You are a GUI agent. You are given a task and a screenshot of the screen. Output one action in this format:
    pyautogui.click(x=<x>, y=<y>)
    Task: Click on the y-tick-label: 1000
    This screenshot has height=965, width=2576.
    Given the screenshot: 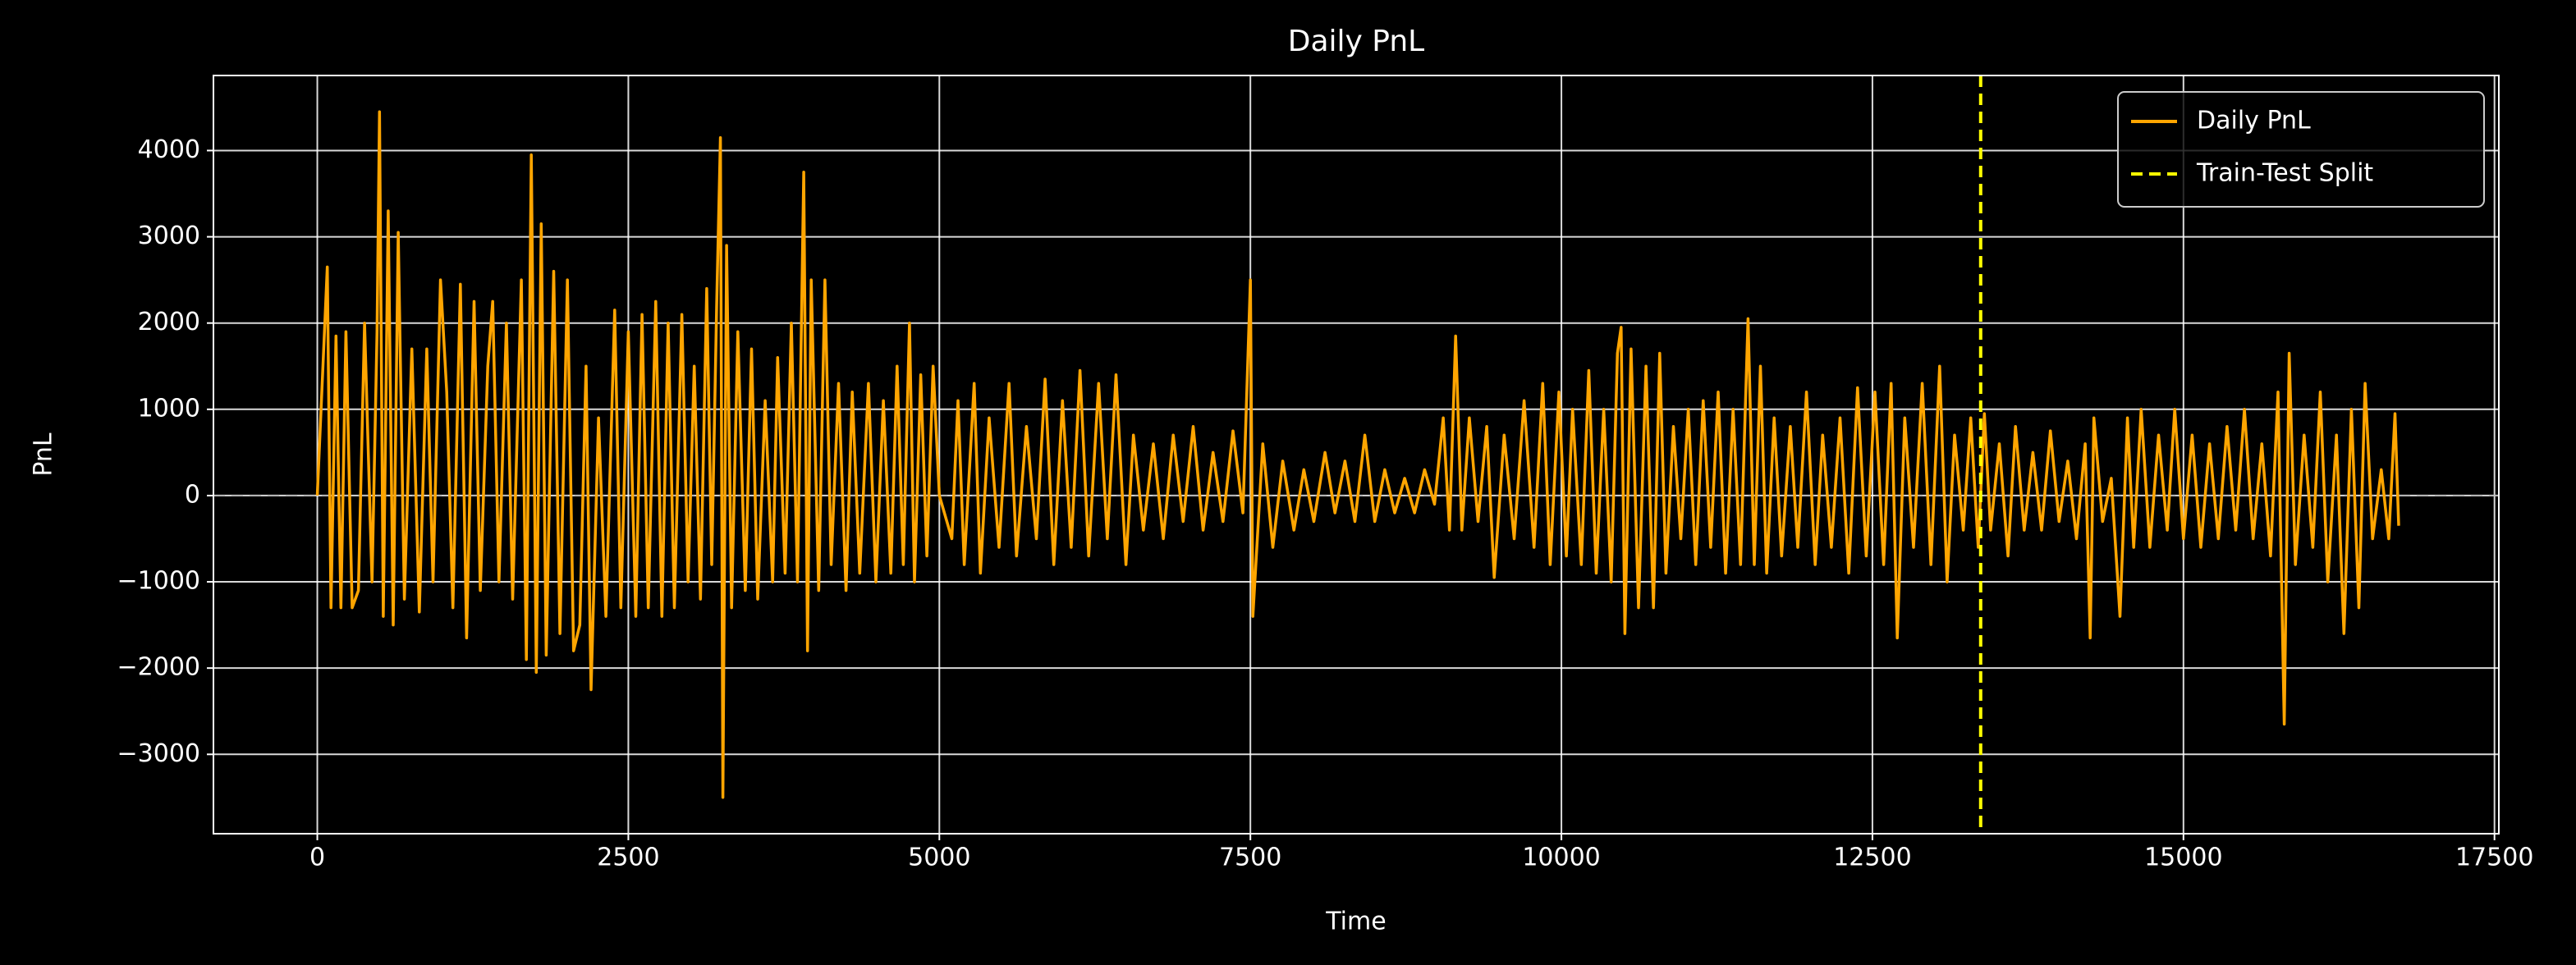 What is the action you would take?
    pyautogui.click(x=169, y=408)
    